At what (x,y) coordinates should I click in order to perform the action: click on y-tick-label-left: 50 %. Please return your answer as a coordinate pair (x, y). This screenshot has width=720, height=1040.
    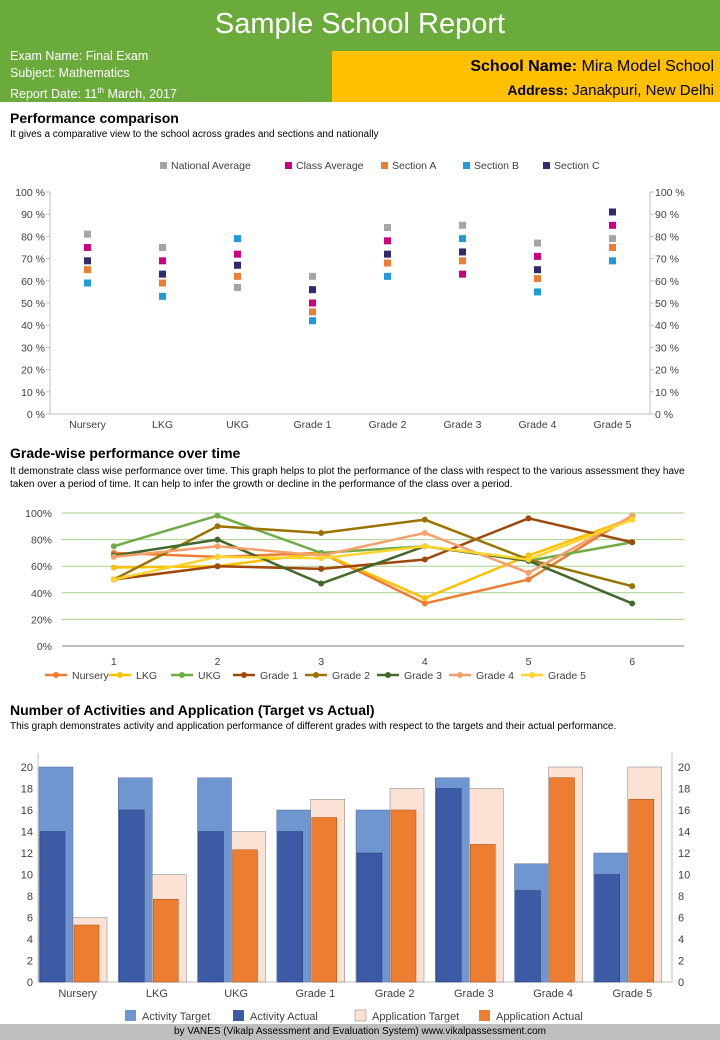
    Looking at the image, I should click on (33, 304).